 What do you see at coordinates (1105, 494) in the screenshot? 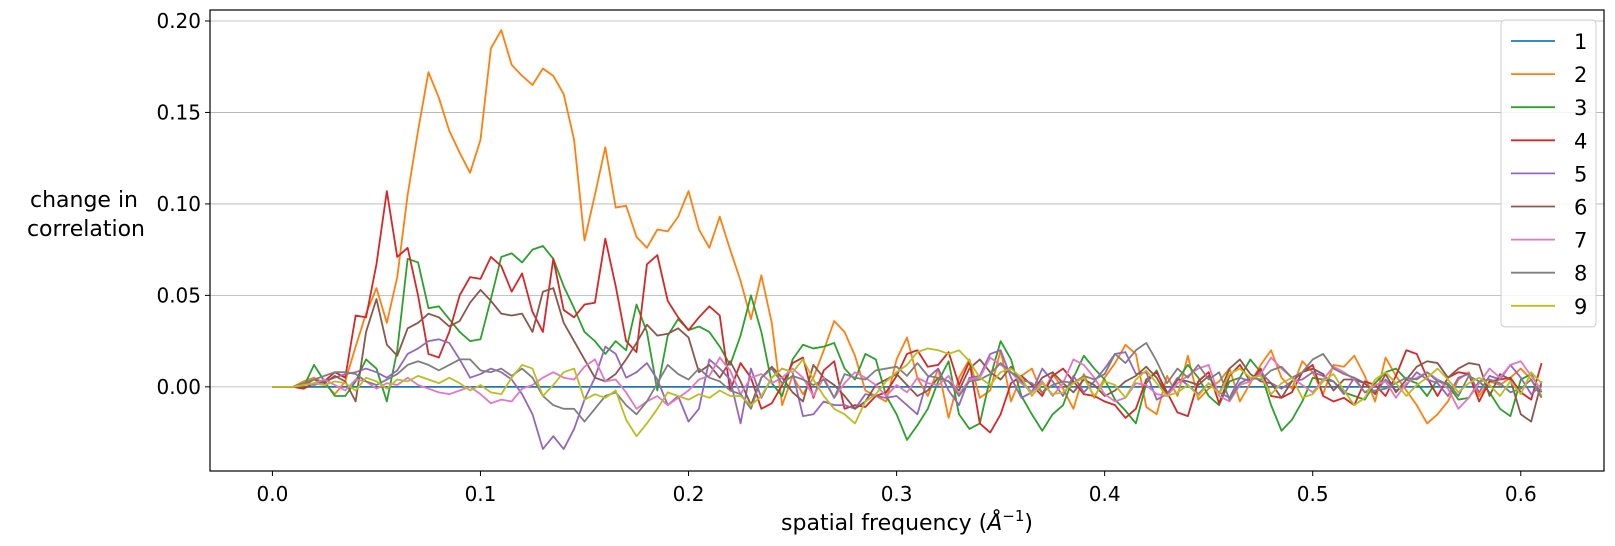
I see `x-tick-label: 0.4` at bounding box center [1105, 494].